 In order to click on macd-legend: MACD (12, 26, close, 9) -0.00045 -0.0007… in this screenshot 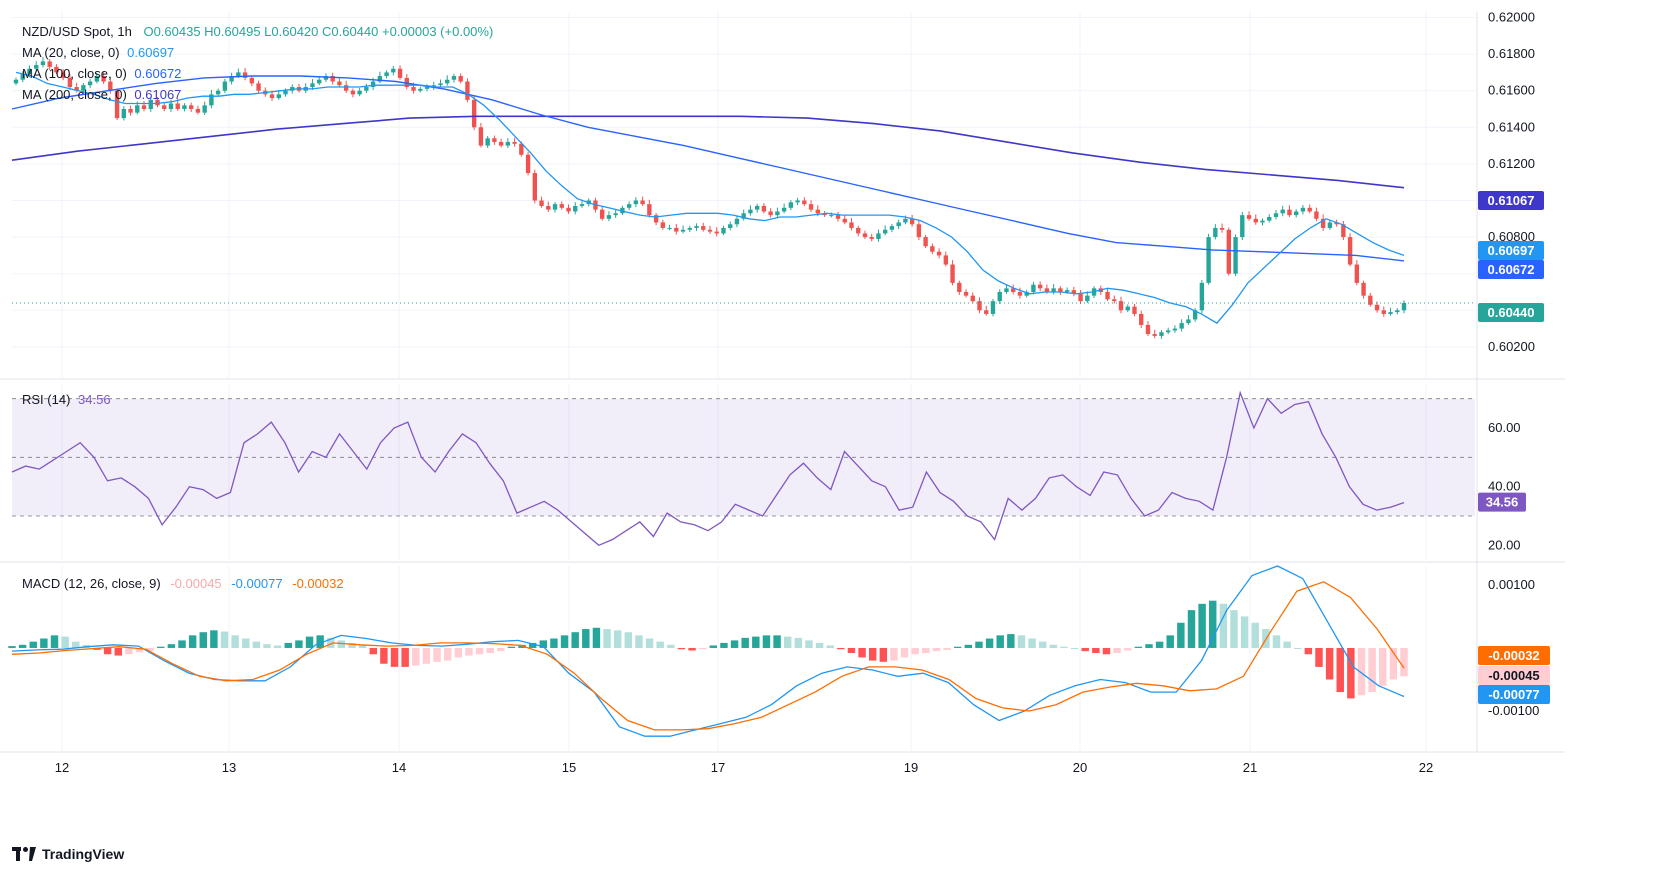, I will do `click(183, 583)`.